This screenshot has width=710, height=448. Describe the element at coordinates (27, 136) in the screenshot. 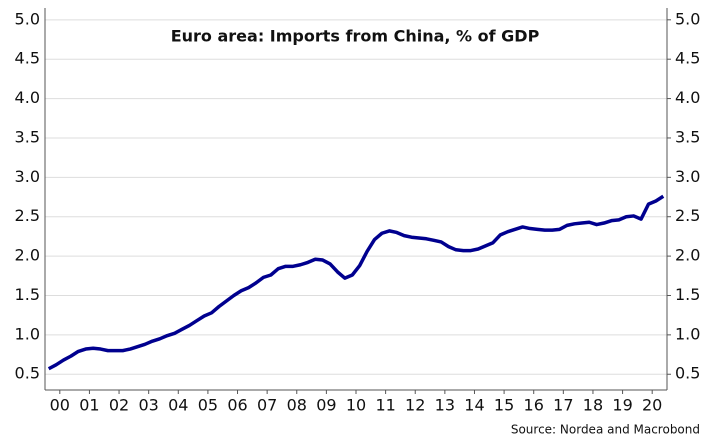

I see `y-tick-label: 3.5` at that location.